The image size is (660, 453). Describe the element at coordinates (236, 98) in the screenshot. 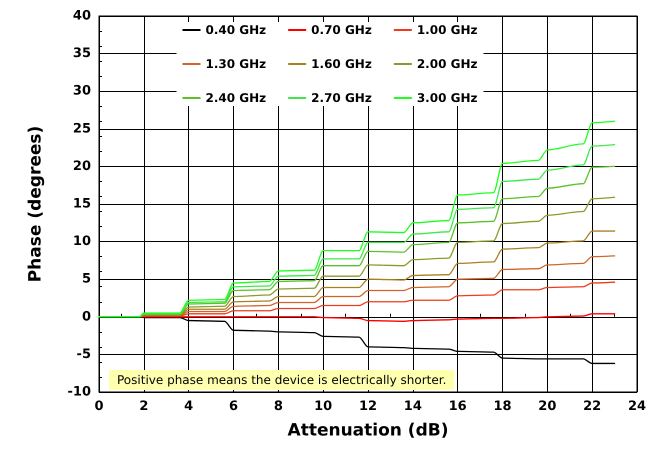

I see `legend-label: 2.40 GHz` at that location.